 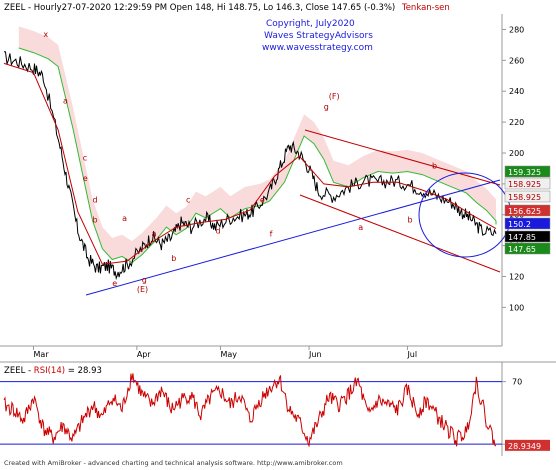 What do you see at coordinates (29, 371) in the screenshot?
I see `rsi-header-sep: -` at bounding box center [29, 371].